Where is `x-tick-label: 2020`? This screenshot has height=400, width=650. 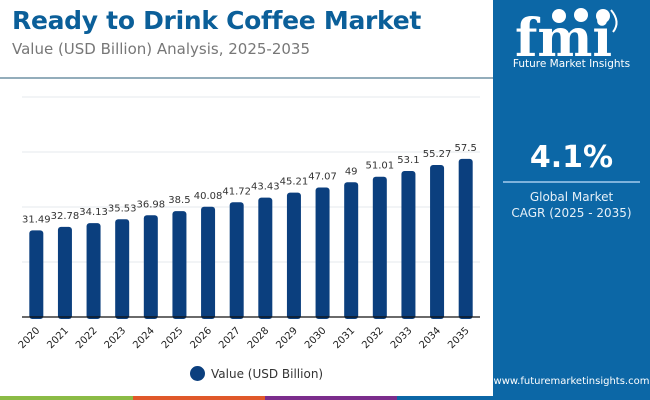 x-tick-label: 2020 is located at coordinates (30, 338).